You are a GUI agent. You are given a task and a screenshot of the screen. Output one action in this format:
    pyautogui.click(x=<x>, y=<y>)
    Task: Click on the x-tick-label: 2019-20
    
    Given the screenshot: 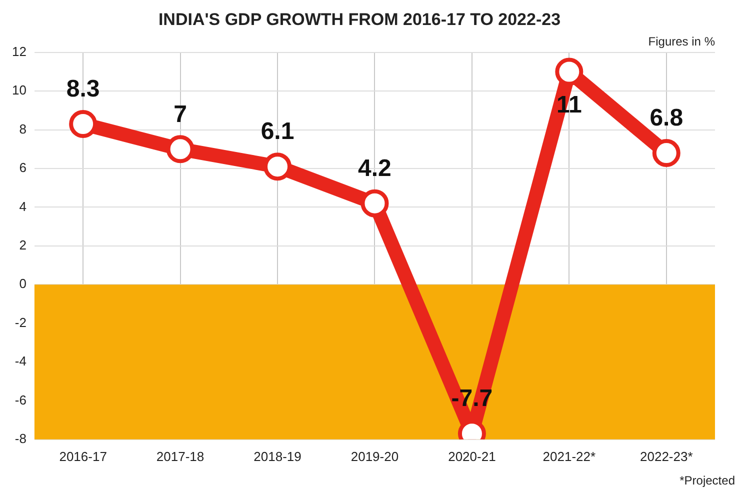 What is the action you would take?
    pyautogui.click(x=374, y=456)
    